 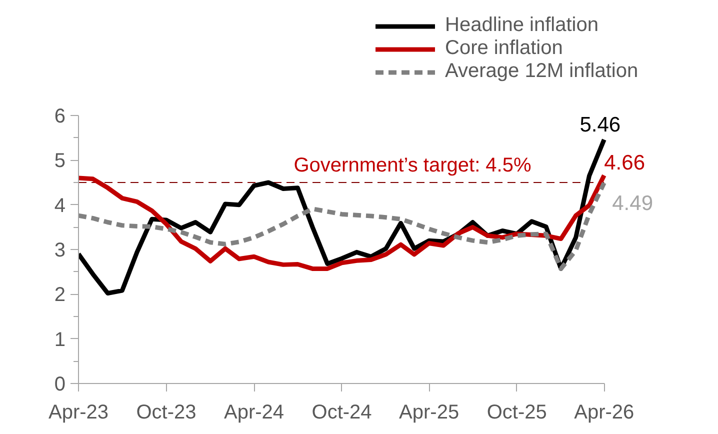 I want to click on y-tick-label: 2, so click(x=60, y=295).